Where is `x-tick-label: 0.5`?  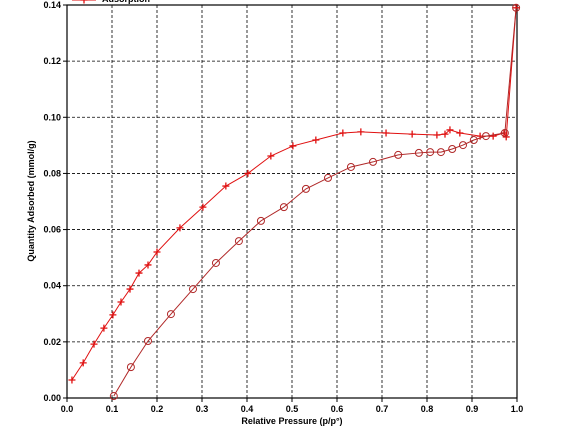 x-tick-label: 0.5 is located at coordinates (292, 409).